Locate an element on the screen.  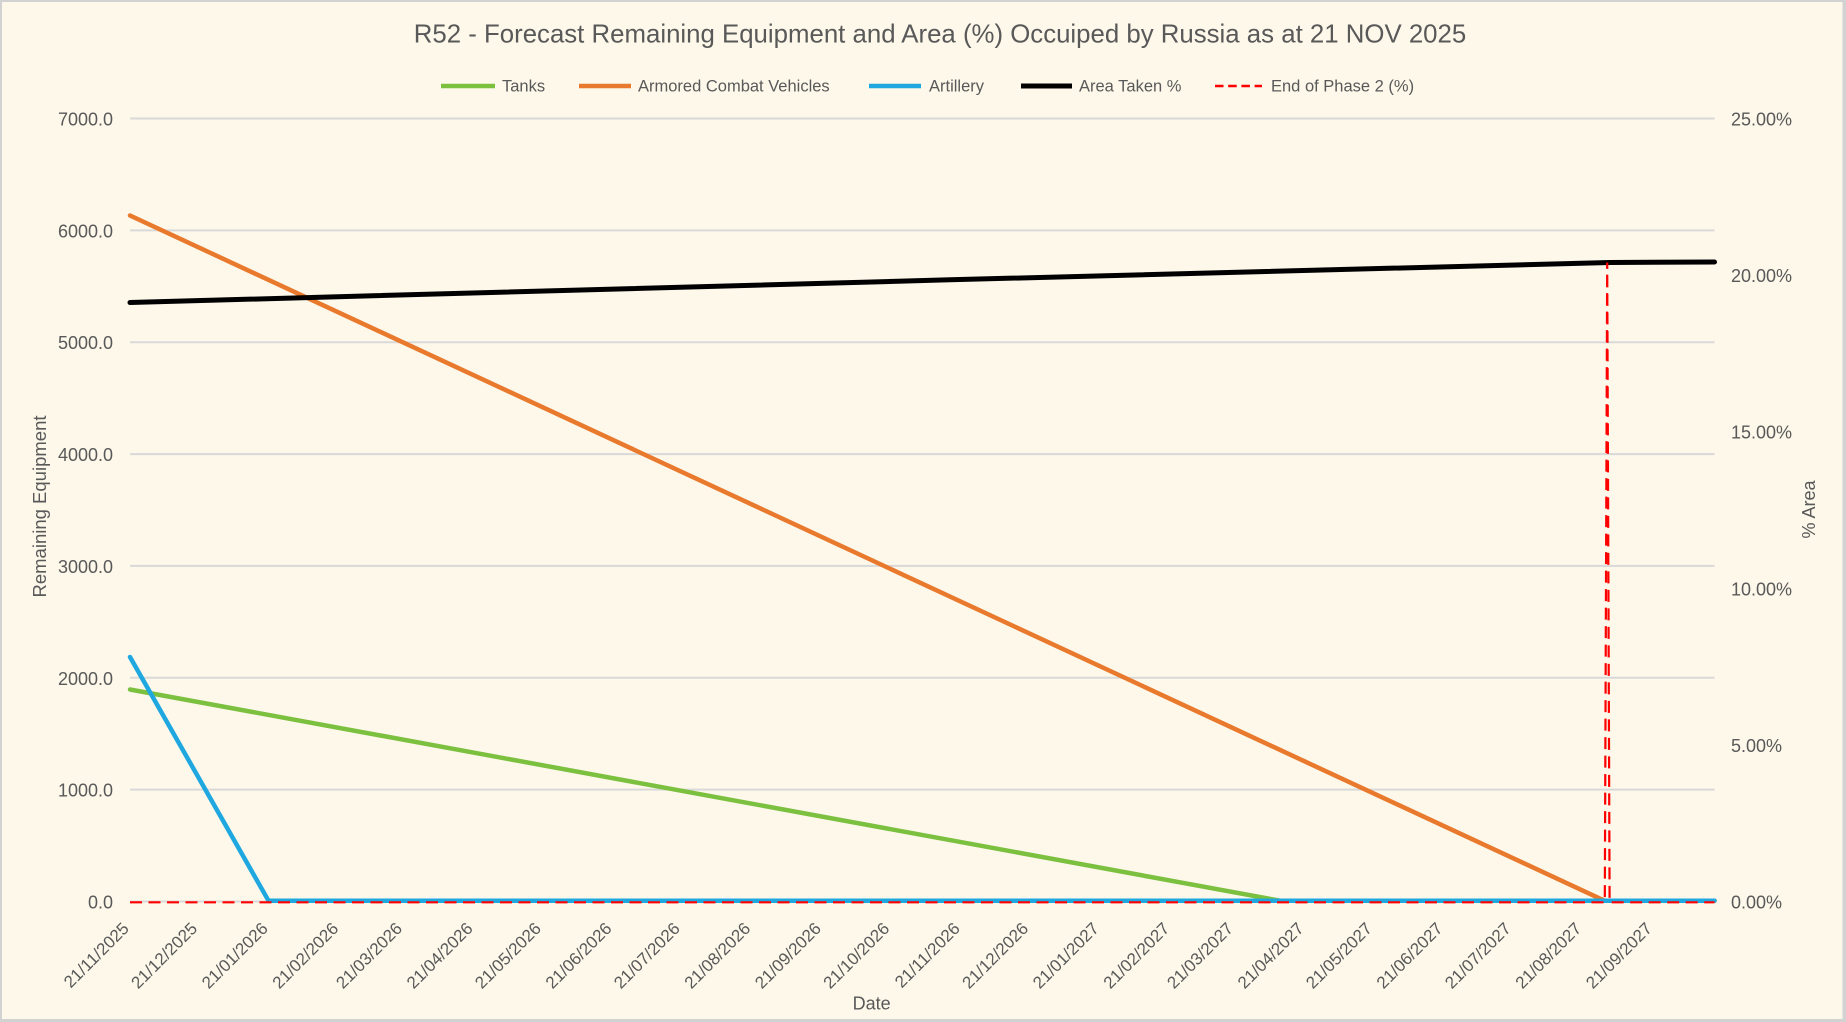
svg-text: Artillery is located at coordinates (957, 87).